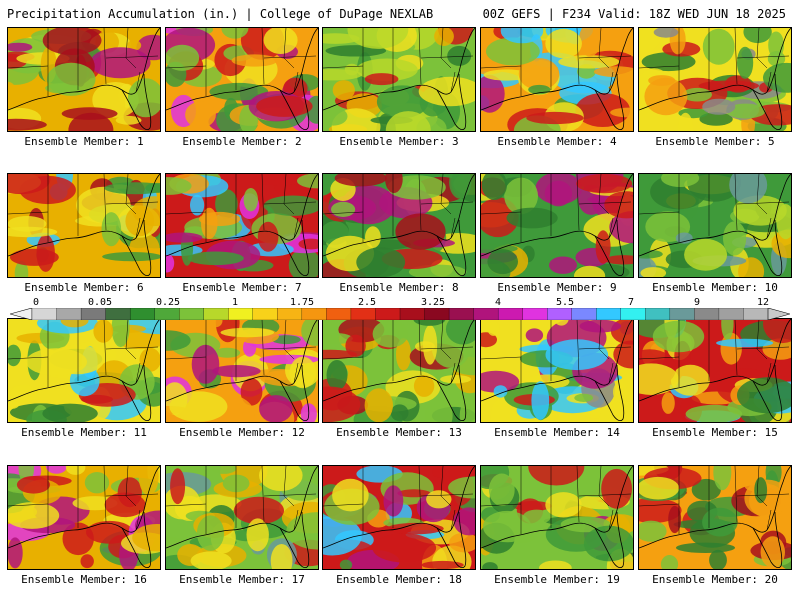 The height and width of the screenshot is (600, 800). I want to click on ensemble-member-label: Ensemble Member: 12, so click(242, 432).